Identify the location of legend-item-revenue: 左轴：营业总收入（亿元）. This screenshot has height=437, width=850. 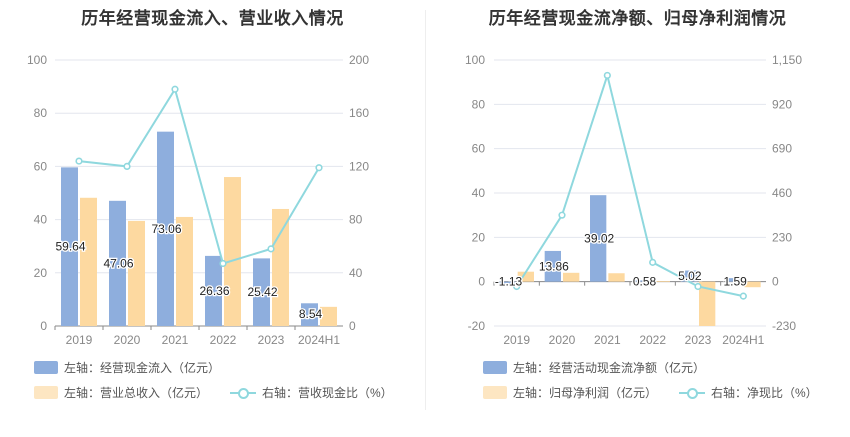
(121, 392).